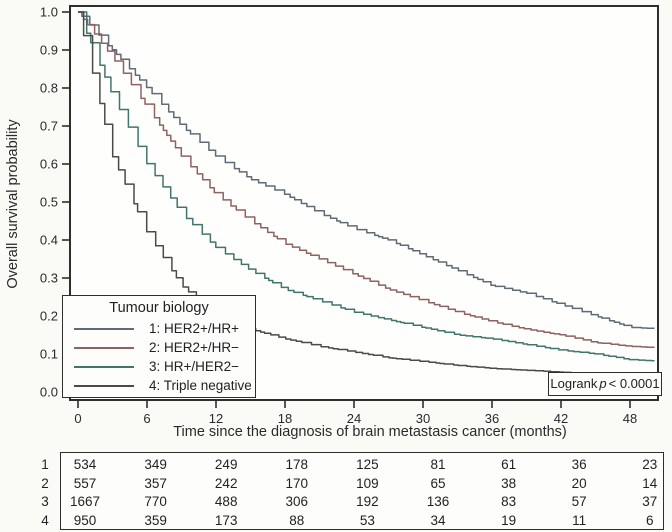 This screenshot has width=672, height=532. What do you see at coordinates (579, 464) in the screenshot?
I see `risk-table-cell: 36` at bounding box center [579, 464].